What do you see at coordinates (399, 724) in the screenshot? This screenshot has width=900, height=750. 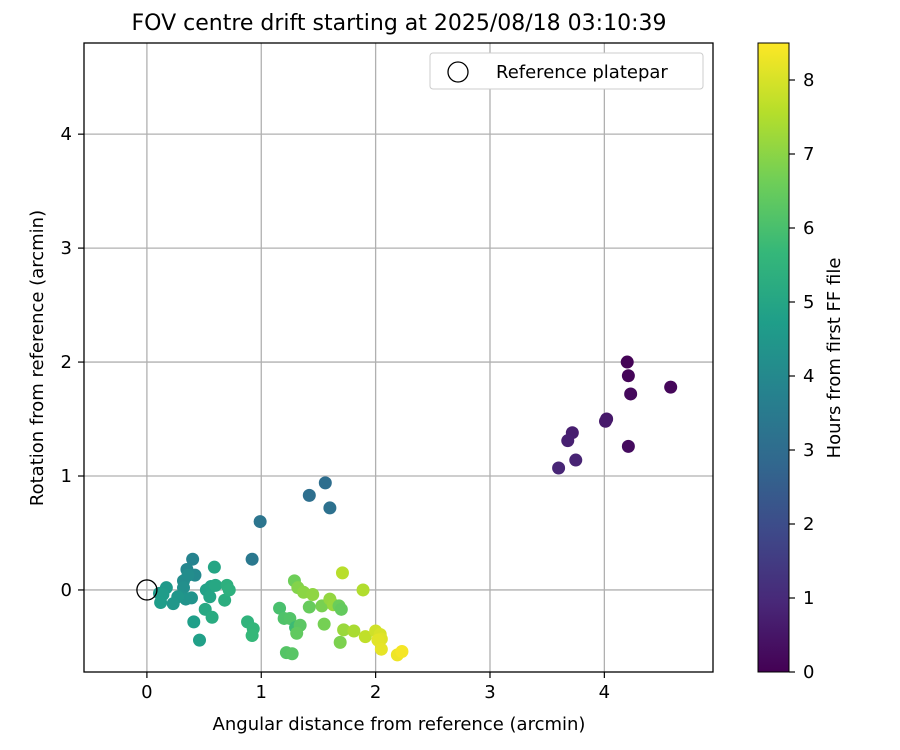 I see `x-axis-label: Angular distance from reference (arcmin)` at bounding box center [399, 724].